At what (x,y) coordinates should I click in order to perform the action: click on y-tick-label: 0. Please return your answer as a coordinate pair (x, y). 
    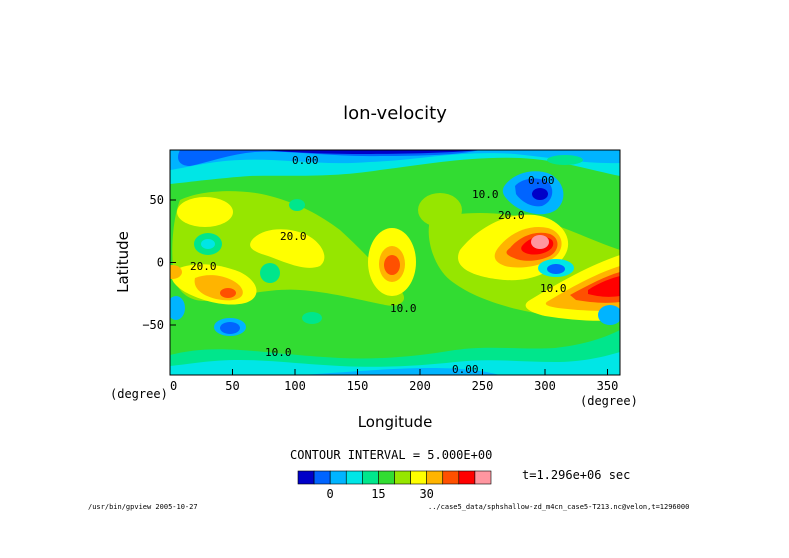
    Looking at the image, I should click on (160, 263).